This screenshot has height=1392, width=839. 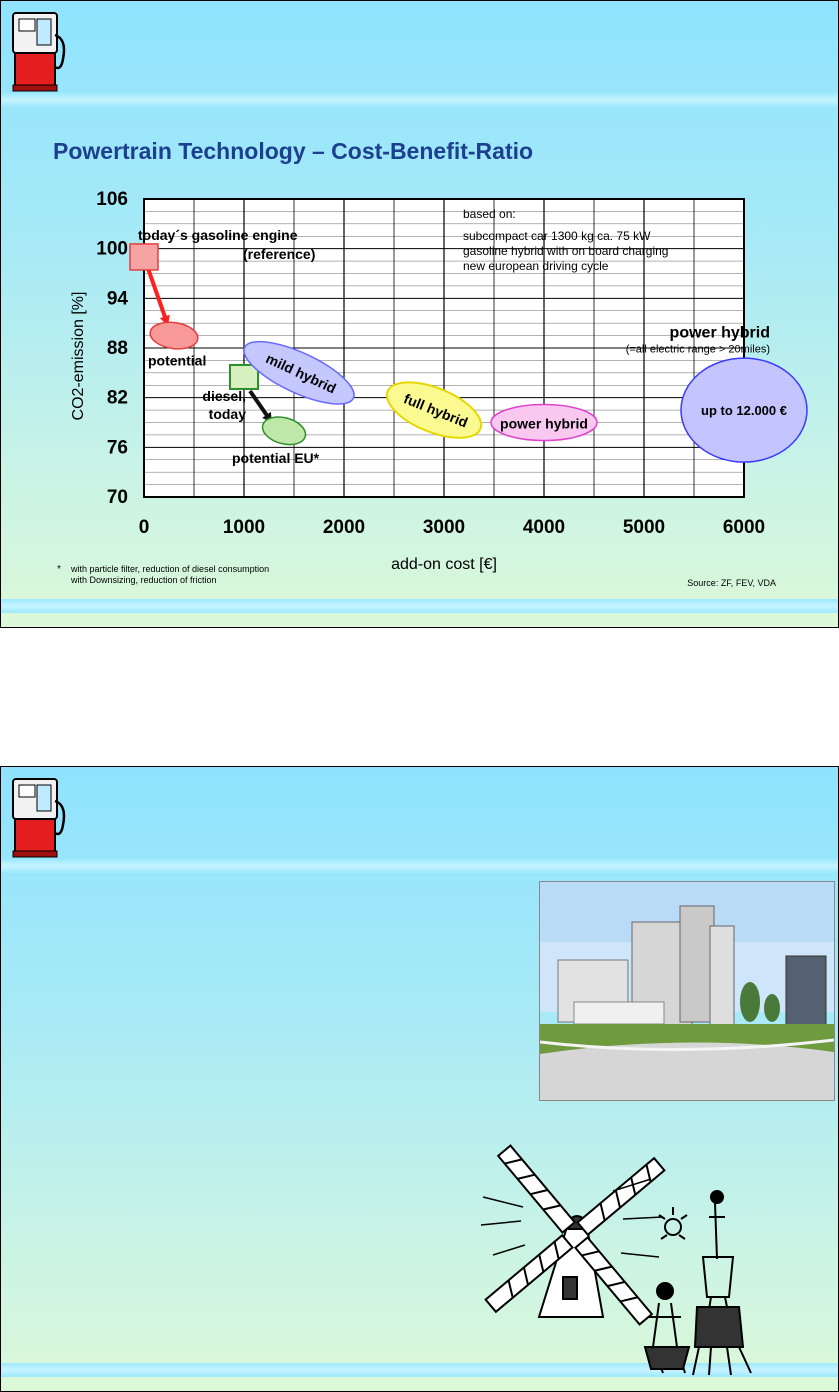 What do you see at coordinates (244, 527) in the screenshot?
I see `x-tick-label: 1000` at bounding box center [244, 527].